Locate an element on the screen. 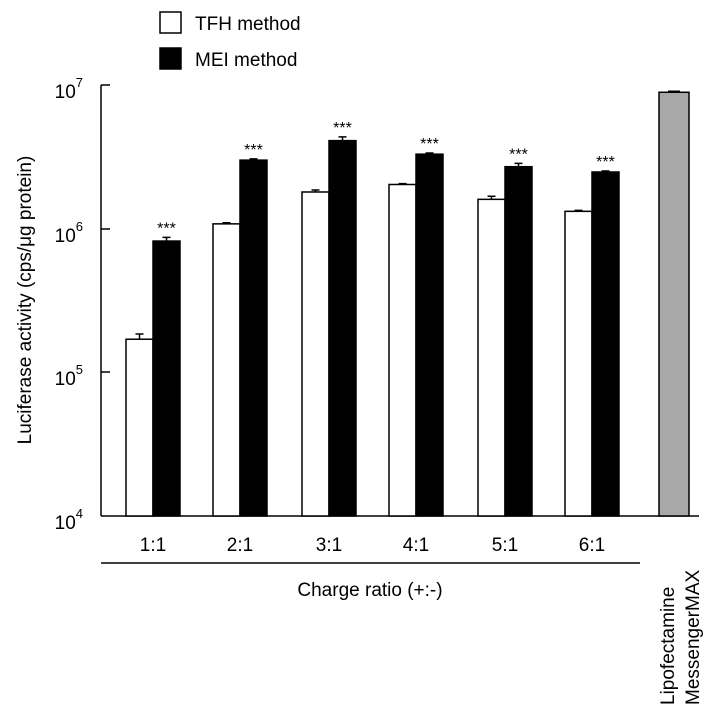 This screenshot has width=714, height=718. bar-group-4: *** 5:1 is located at coordinates (505, 351).